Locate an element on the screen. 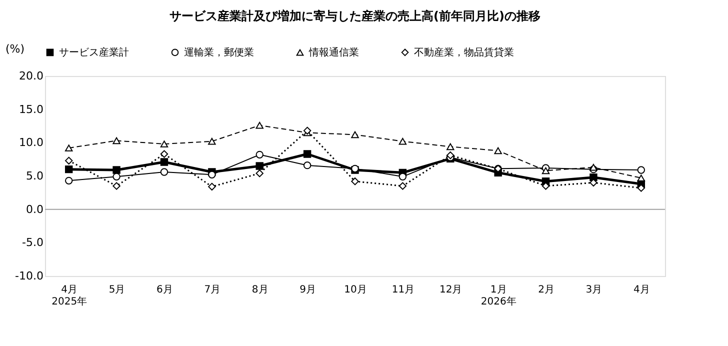 The height and width of the screenshot is (346, 728). x-tick-label: 10月 is located at coordinates (355, 290).